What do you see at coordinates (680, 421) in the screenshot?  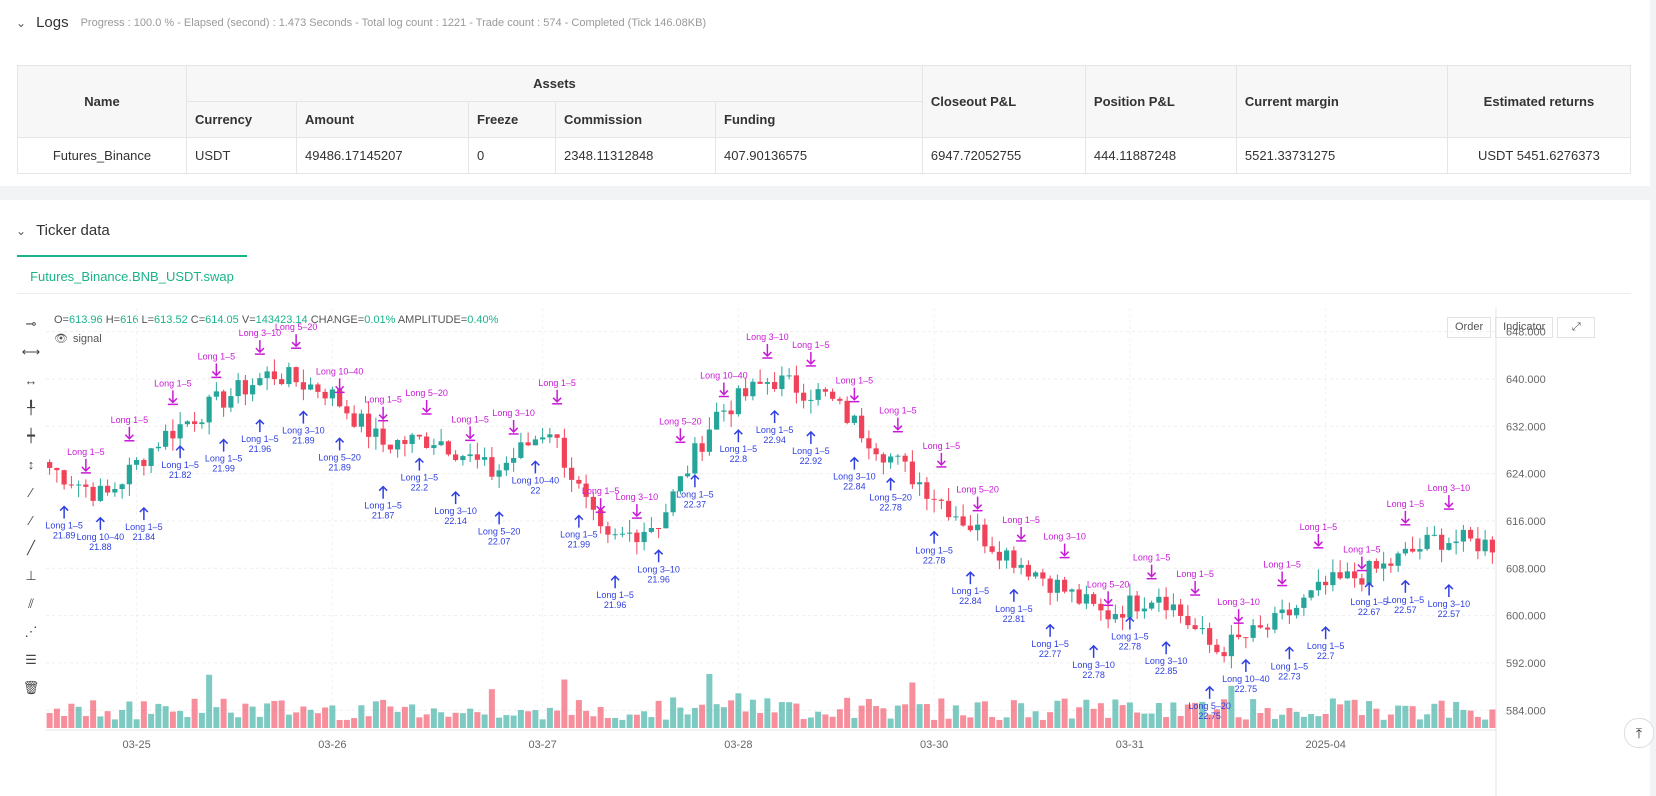 I see `exit-label: Long 5–20` at bounding box center [680, 421].